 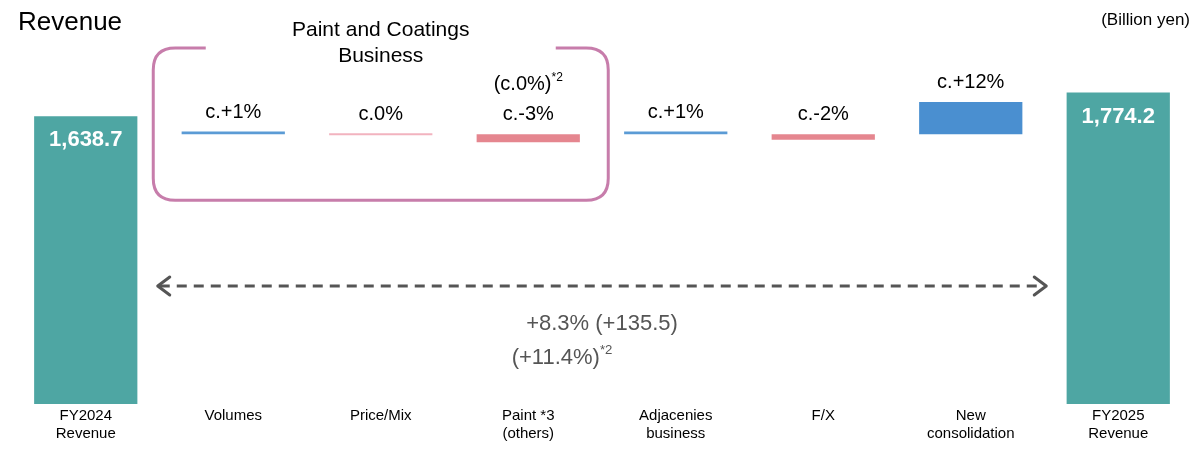 I want to click on x-tick-label: Price/Mix, so click(x=381, y=415).